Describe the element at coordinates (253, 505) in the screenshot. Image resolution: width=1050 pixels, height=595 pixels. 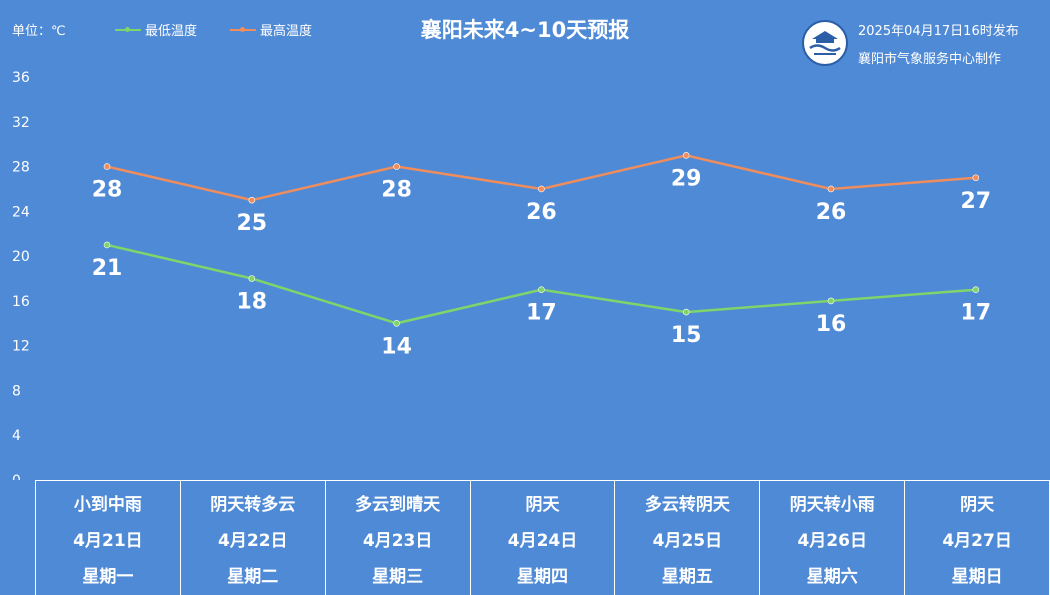
I see `day-weather: 阴天转多云` at that location.